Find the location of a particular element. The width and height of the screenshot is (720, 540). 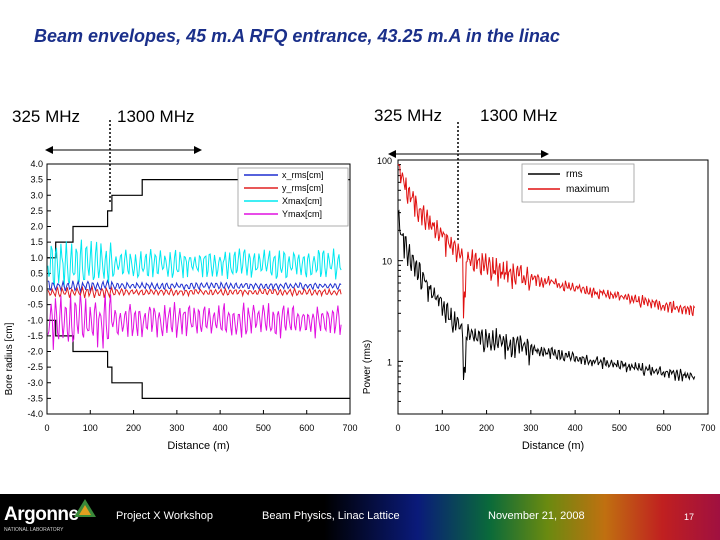

left-y-tick-label: 2.0 is located at coordinates (36, 227).